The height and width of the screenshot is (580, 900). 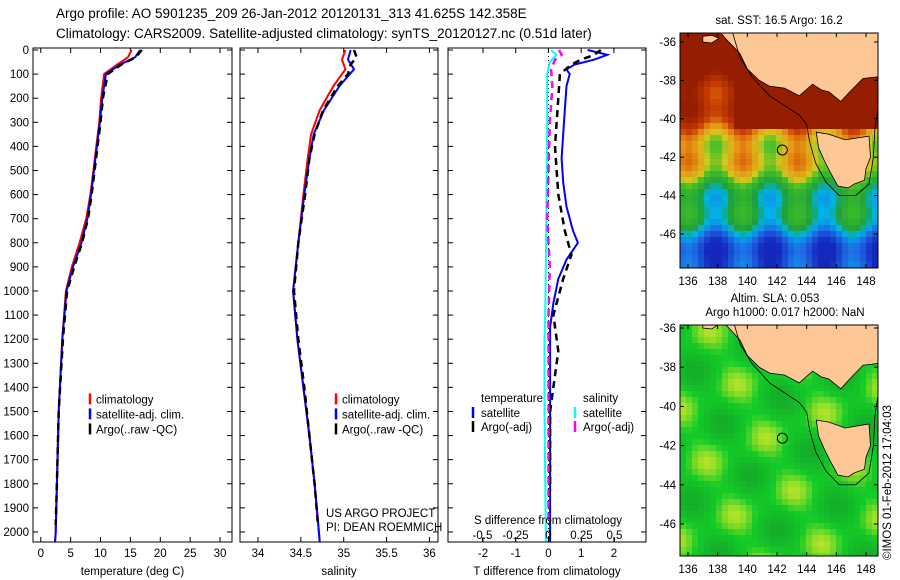 I want to click on lat-tick-label: -42, so click(x=667, y=158).